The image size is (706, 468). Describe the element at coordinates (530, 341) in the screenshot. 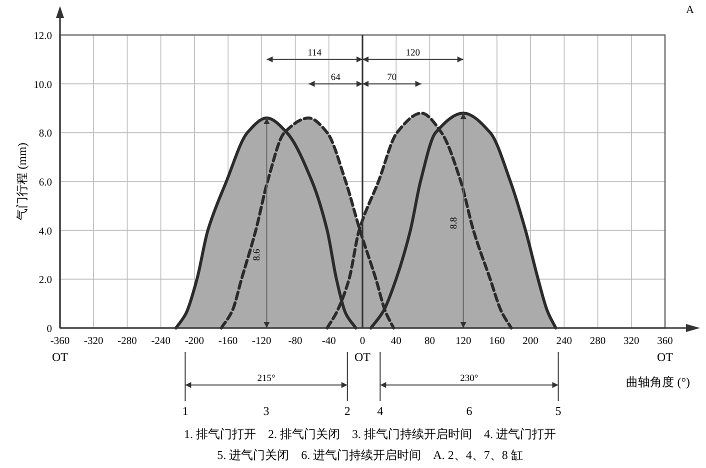

I see `x-tick-label: 200` at that location.